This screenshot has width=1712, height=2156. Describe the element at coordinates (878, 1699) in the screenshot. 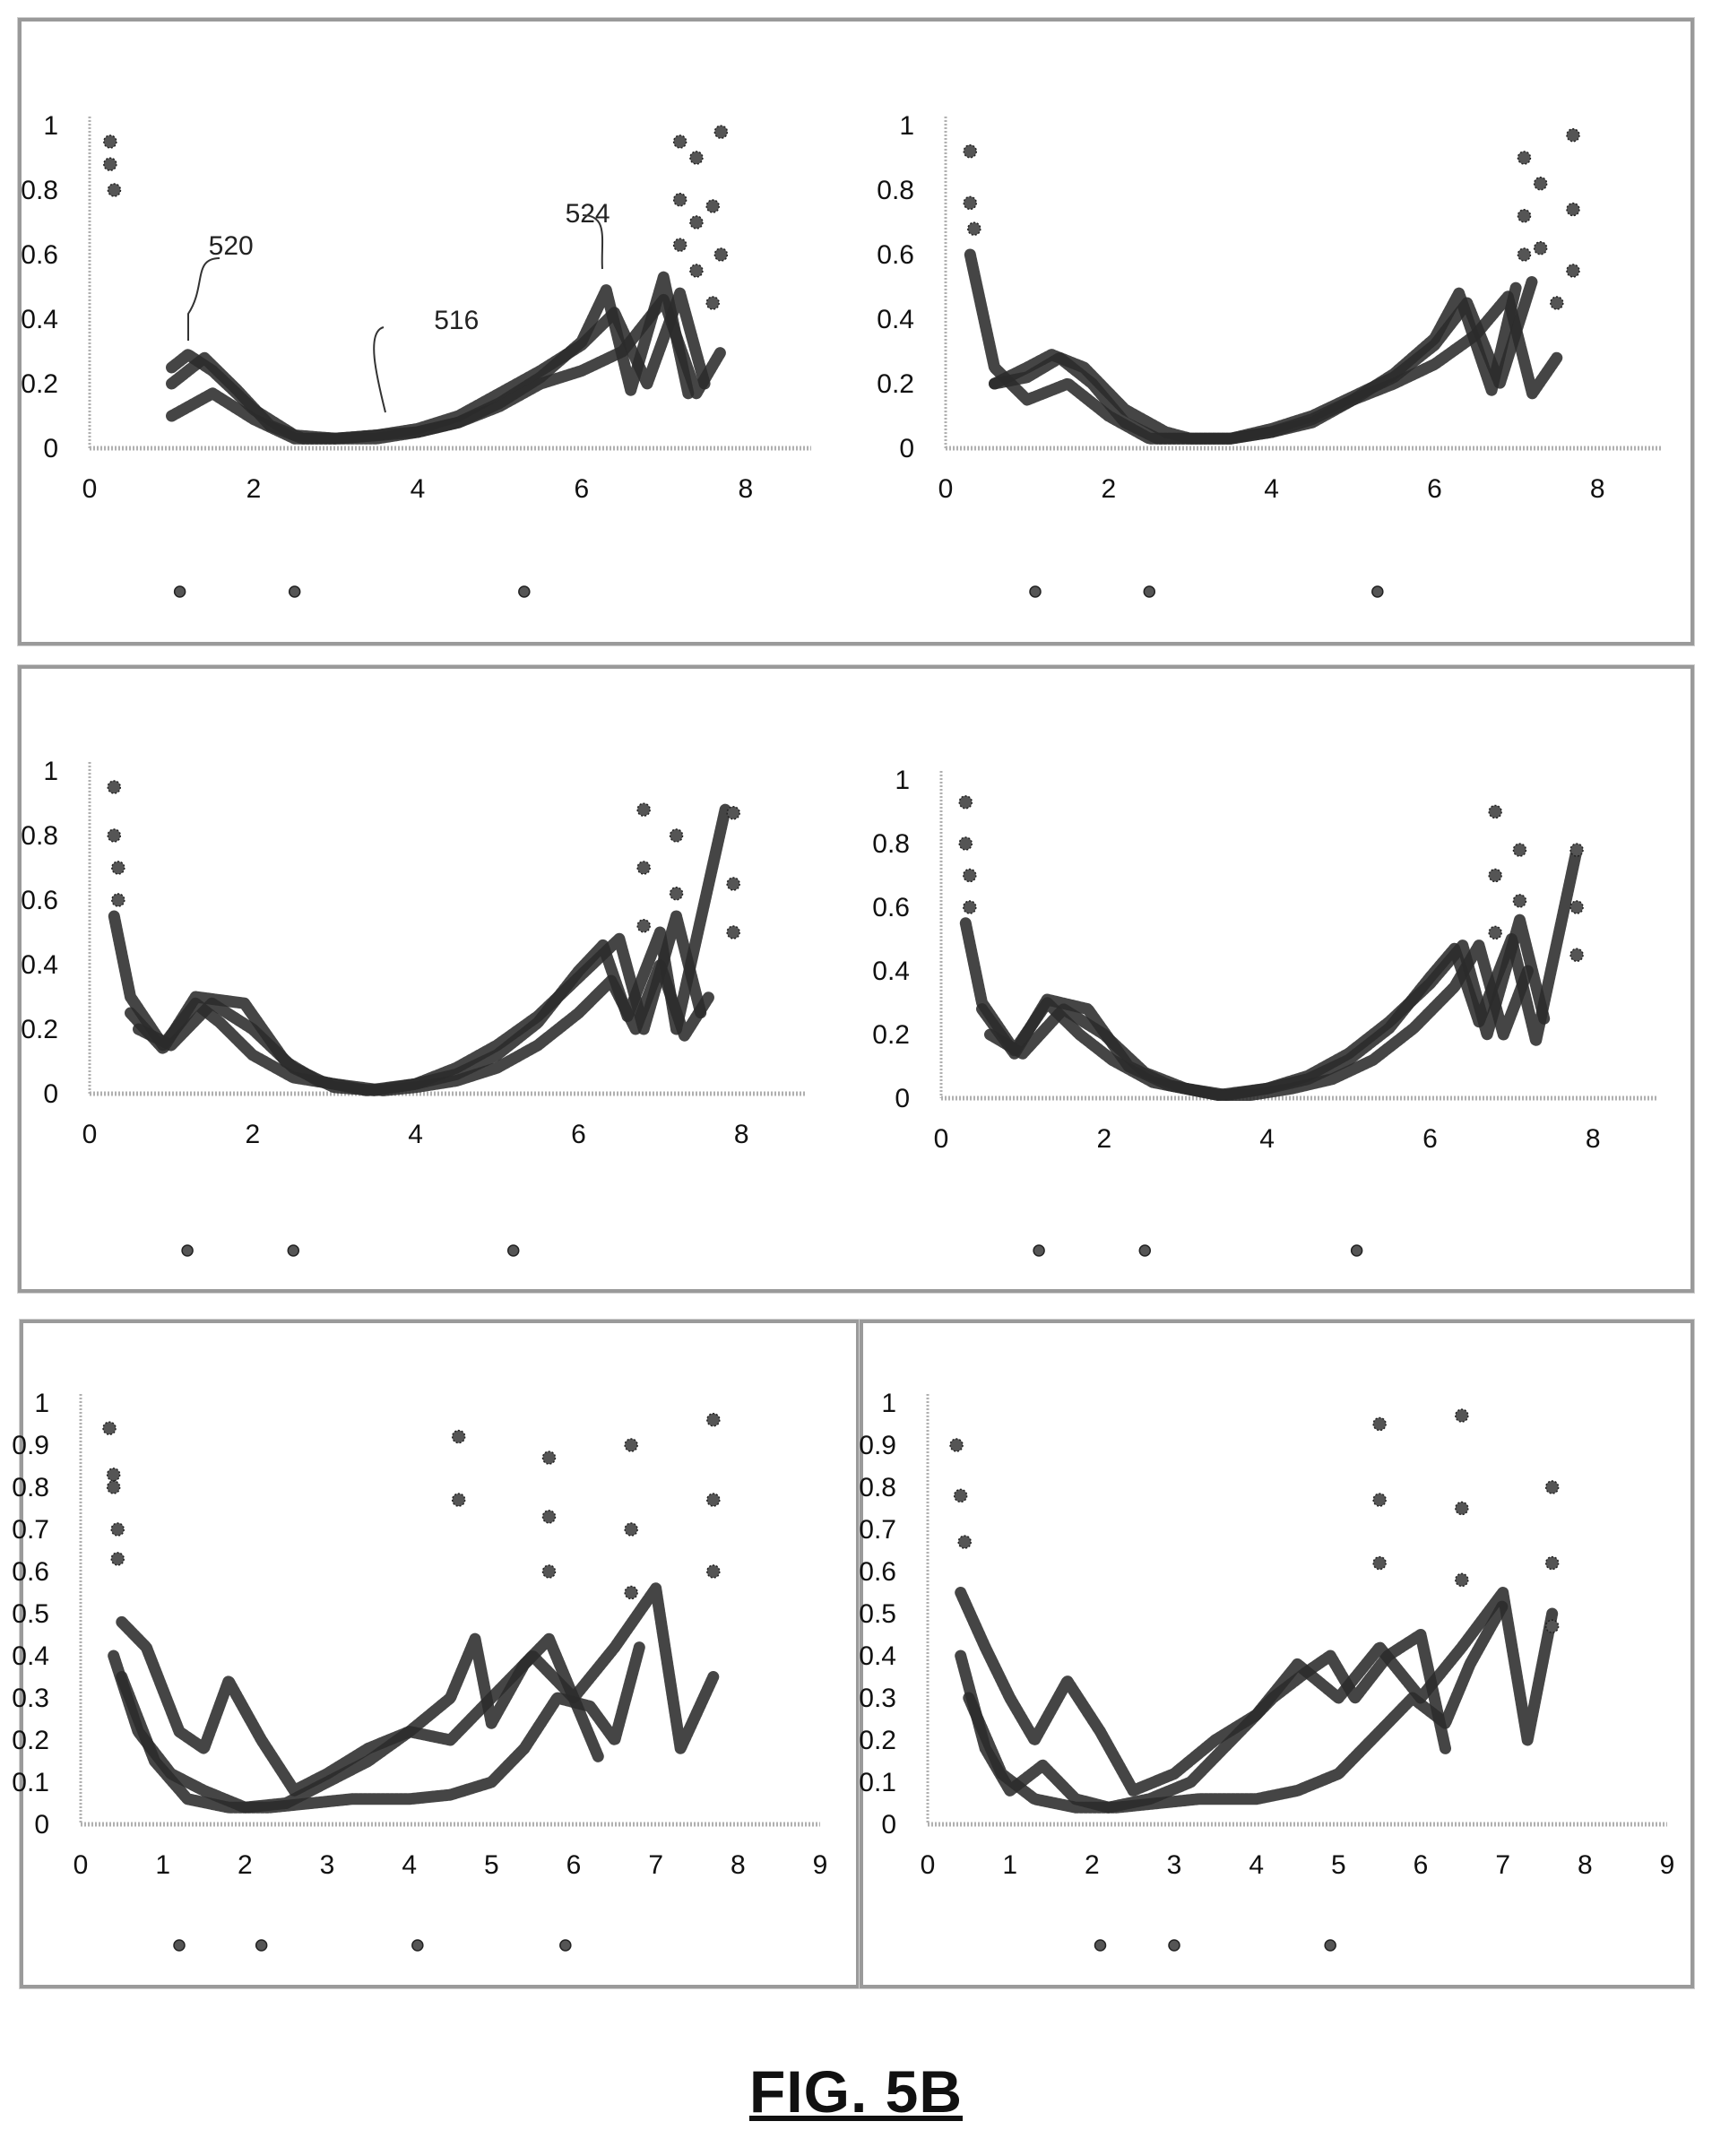

I see `y-tick-label: 0.3` at that location.